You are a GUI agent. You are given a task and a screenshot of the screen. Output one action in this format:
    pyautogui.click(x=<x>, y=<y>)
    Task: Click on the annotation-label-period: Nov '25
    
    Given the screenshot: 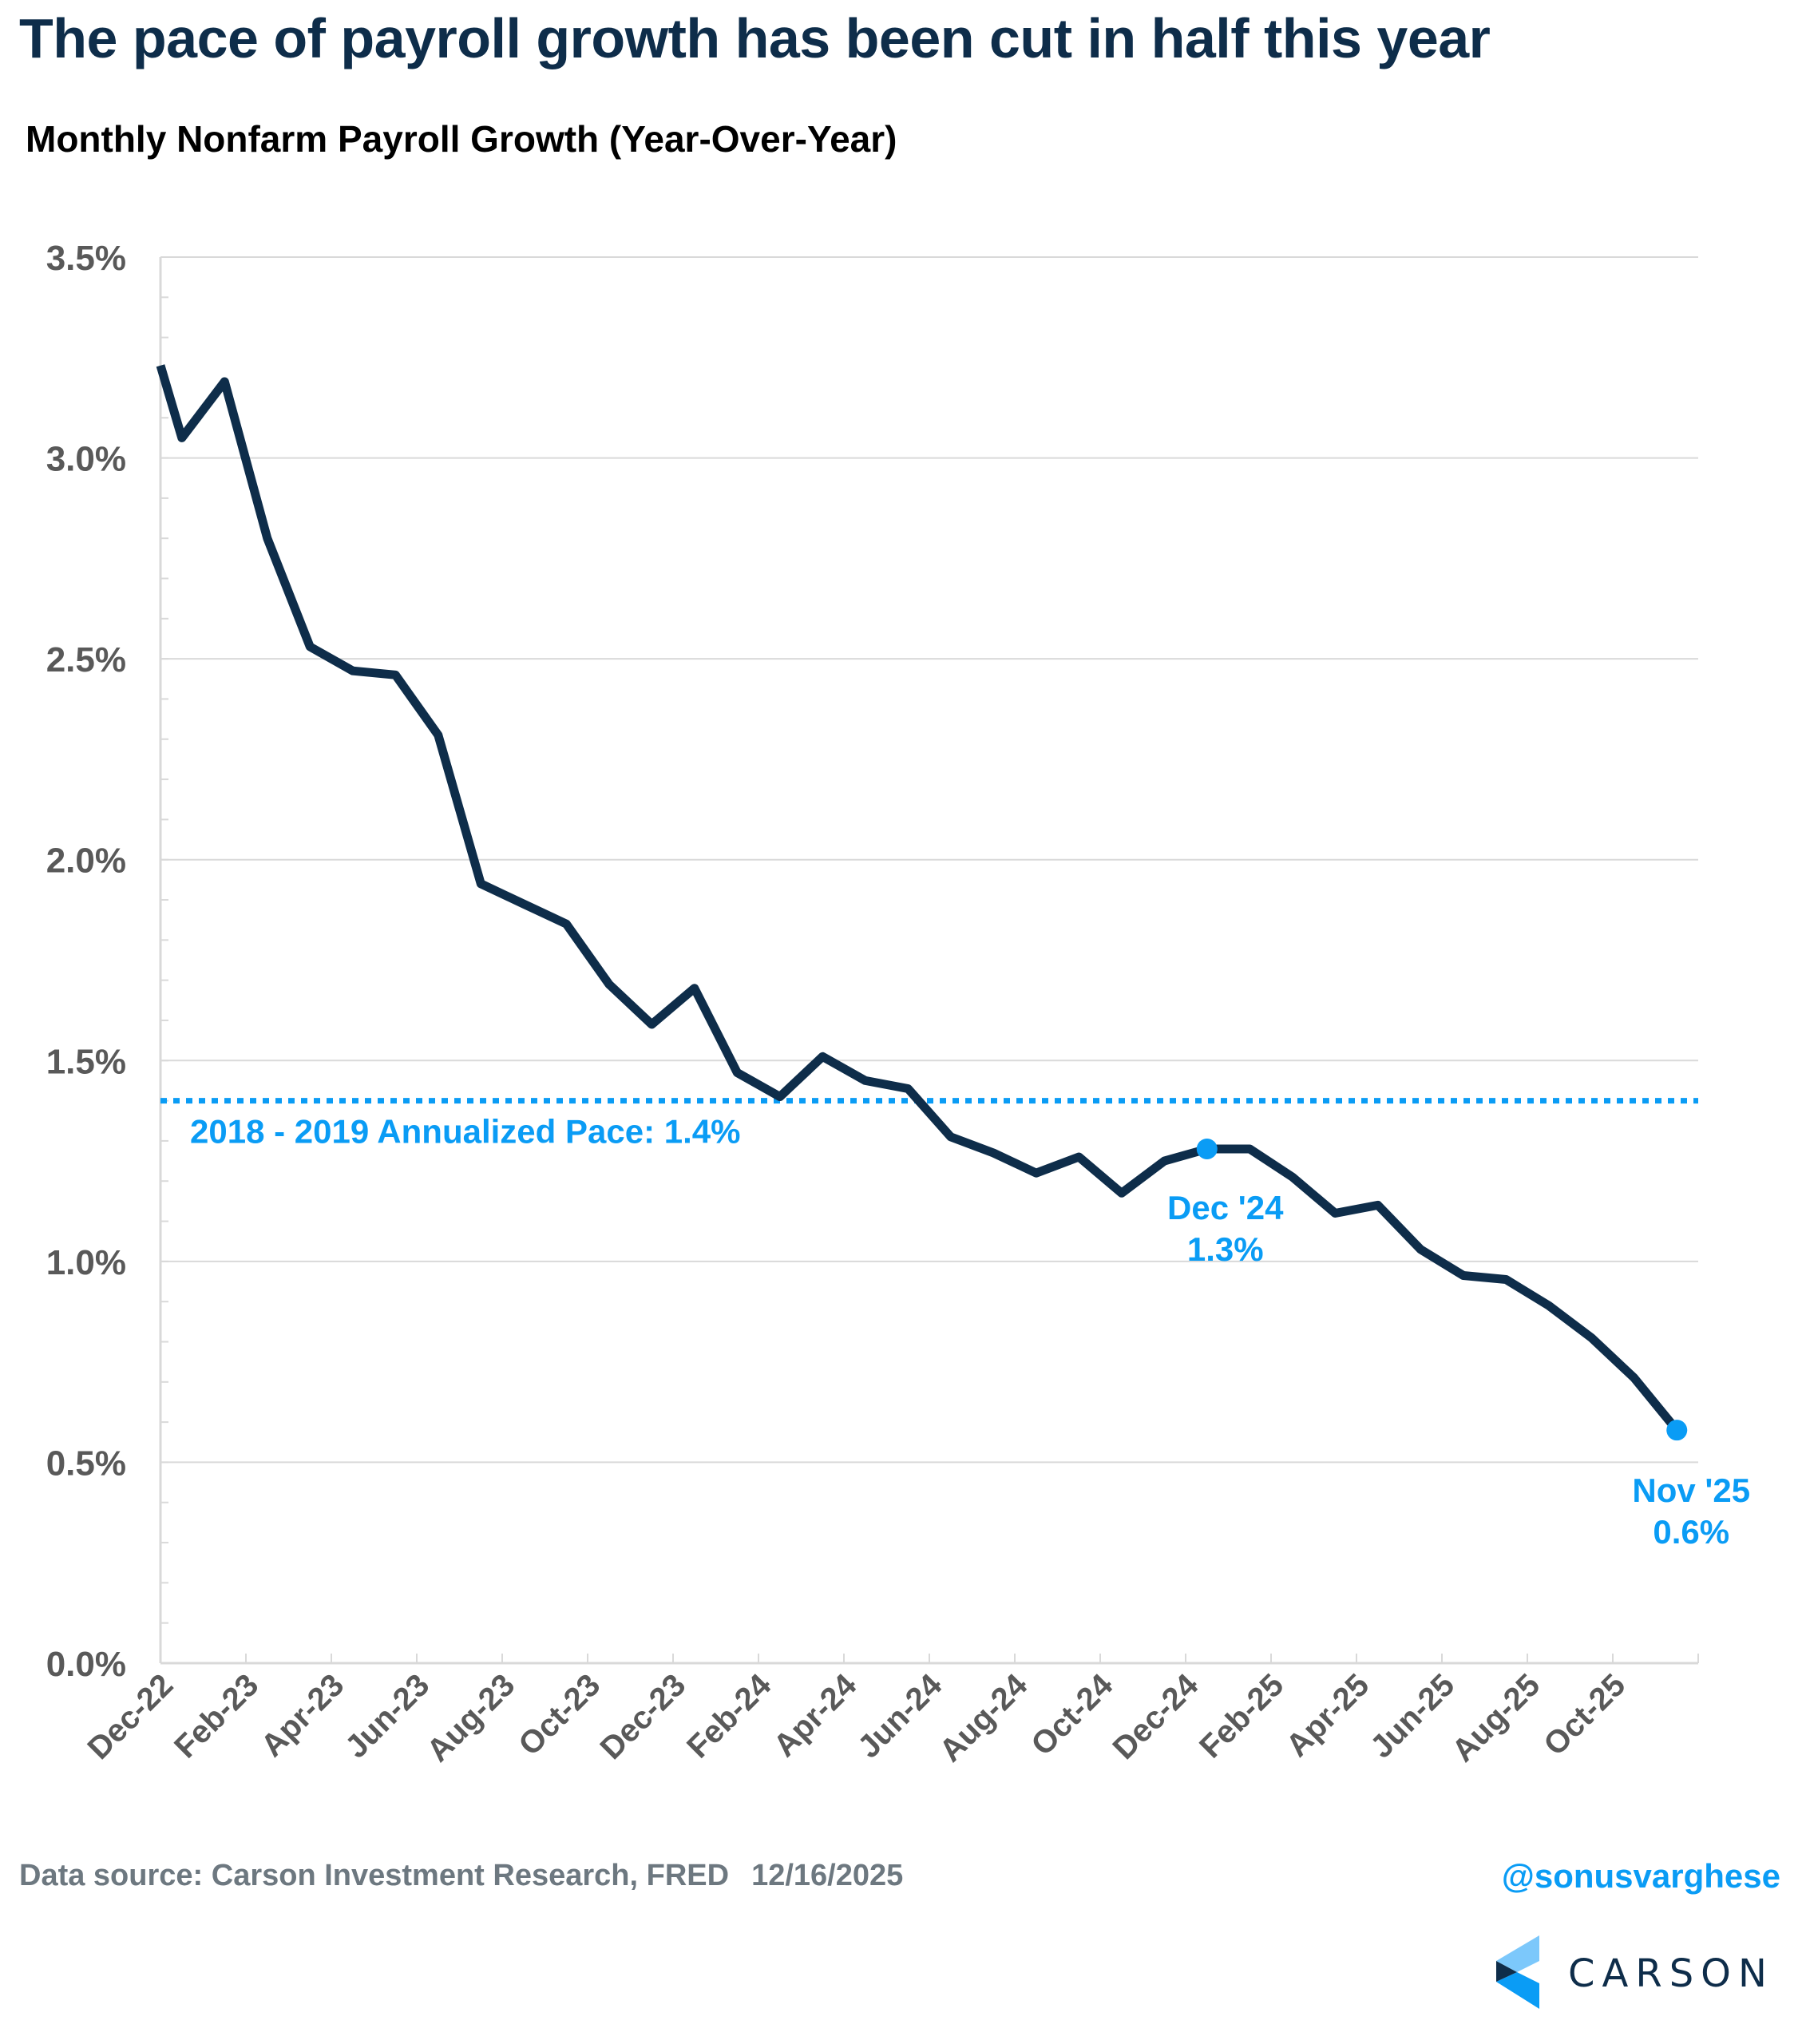 What is the action you would take?
    pyautogui.click(x=1691, y=1490)
    